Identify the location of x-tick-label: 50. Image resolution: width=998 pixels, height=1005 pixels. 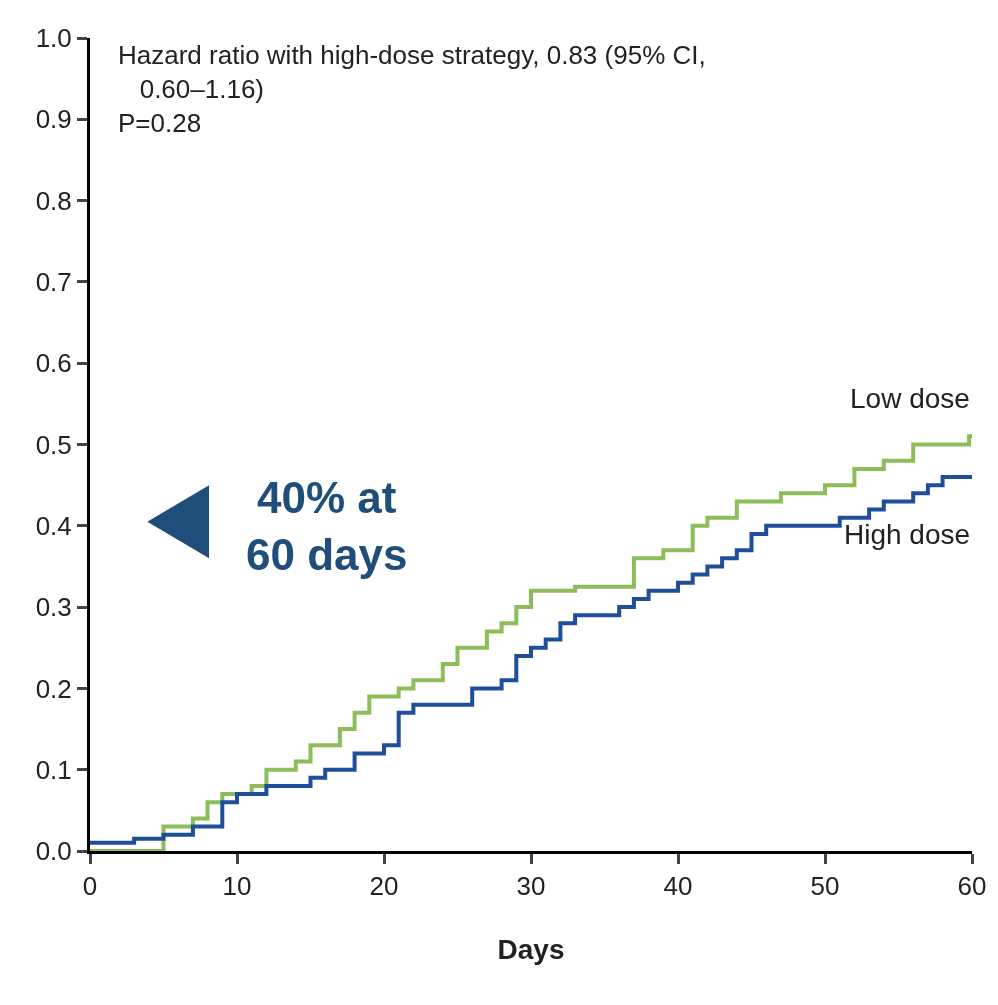
(825, 886).